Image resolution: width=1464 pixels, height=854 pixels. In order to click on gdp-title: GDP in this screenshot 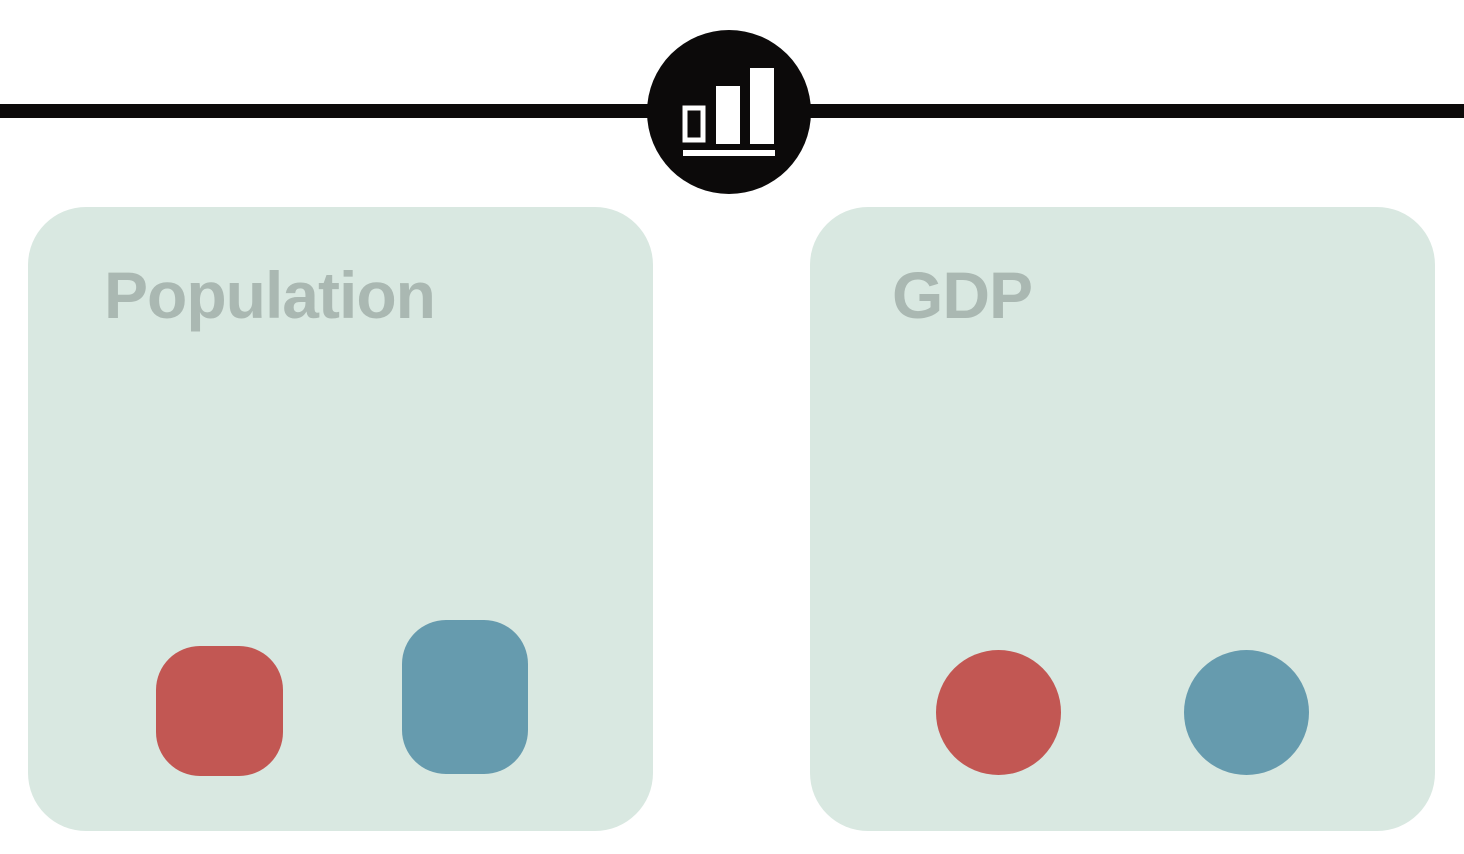, I will do `click(962, 295)`.